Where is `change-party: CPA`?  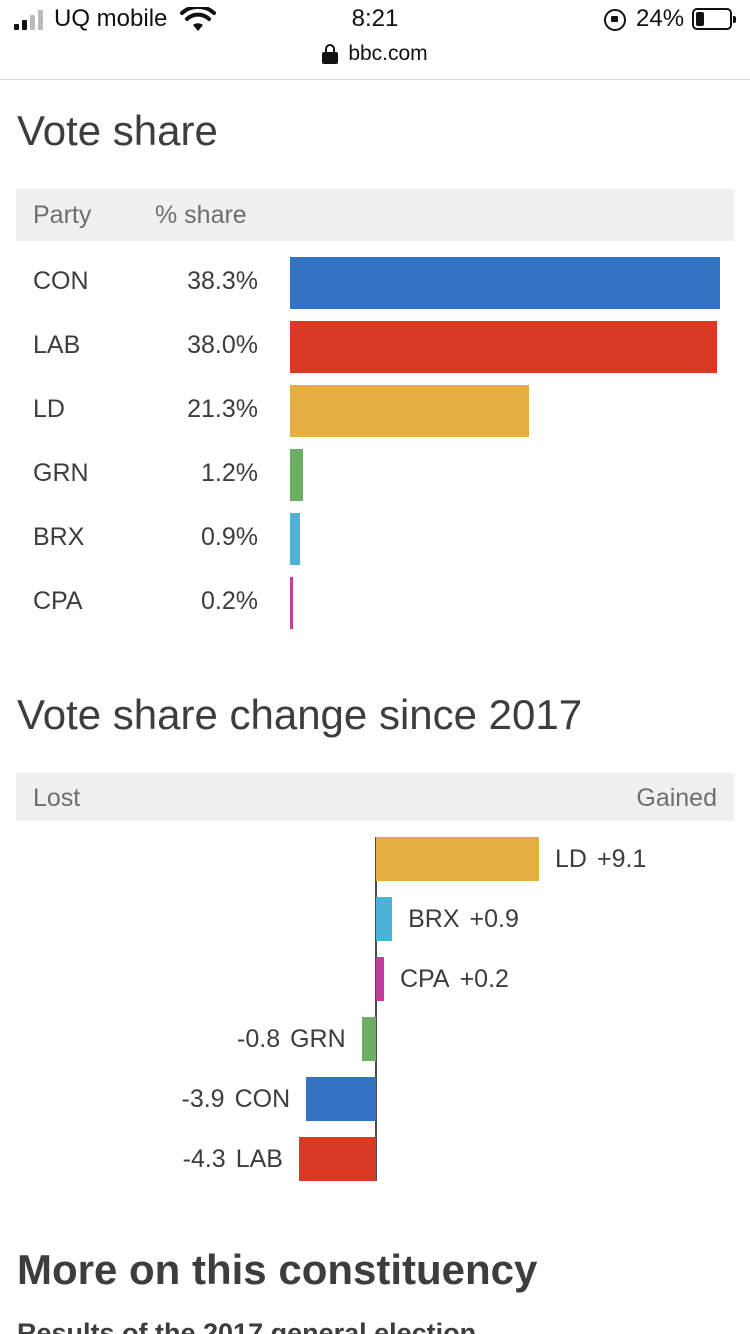
change-party: CPA is located at coordinates (425, 979).